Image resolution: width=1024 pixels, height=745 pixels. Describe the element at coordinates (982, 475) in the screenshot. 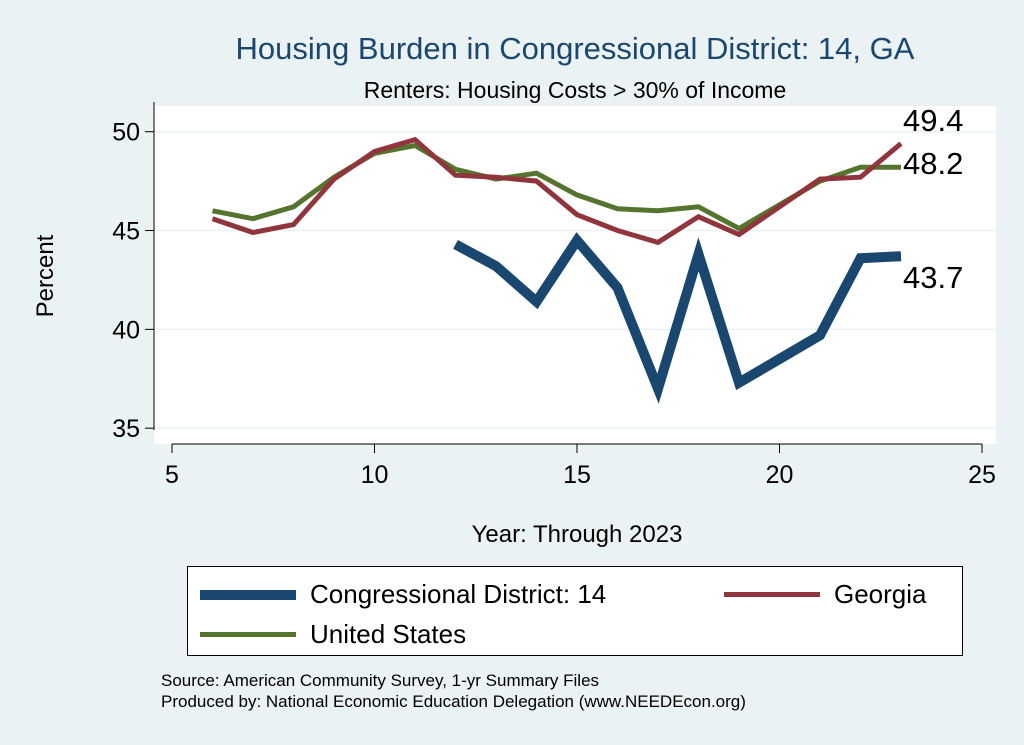

I see `x-tick-label-25: 25` at that location.